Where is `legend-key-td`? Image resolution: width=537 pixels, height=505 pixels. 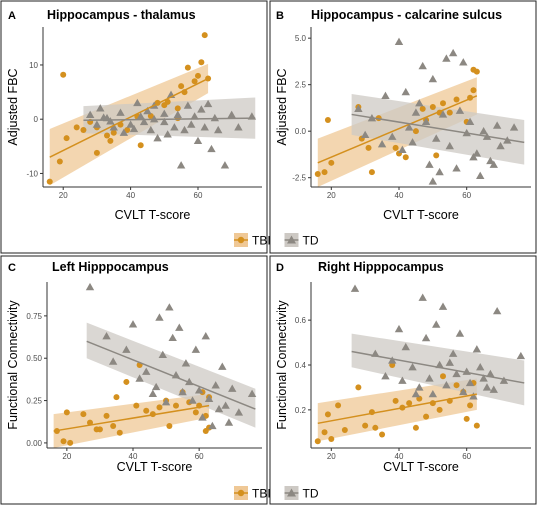
legend-key-td is located at coordinates (291, 240).